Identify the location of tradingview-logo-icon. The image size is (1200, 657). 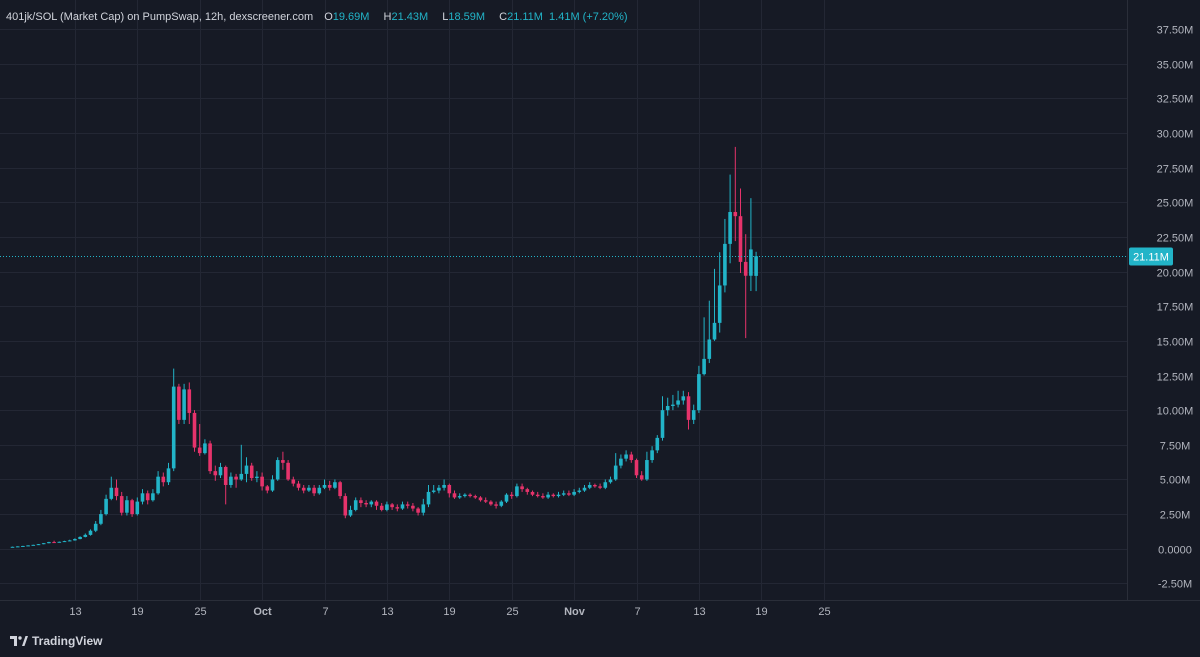
(19, 641).